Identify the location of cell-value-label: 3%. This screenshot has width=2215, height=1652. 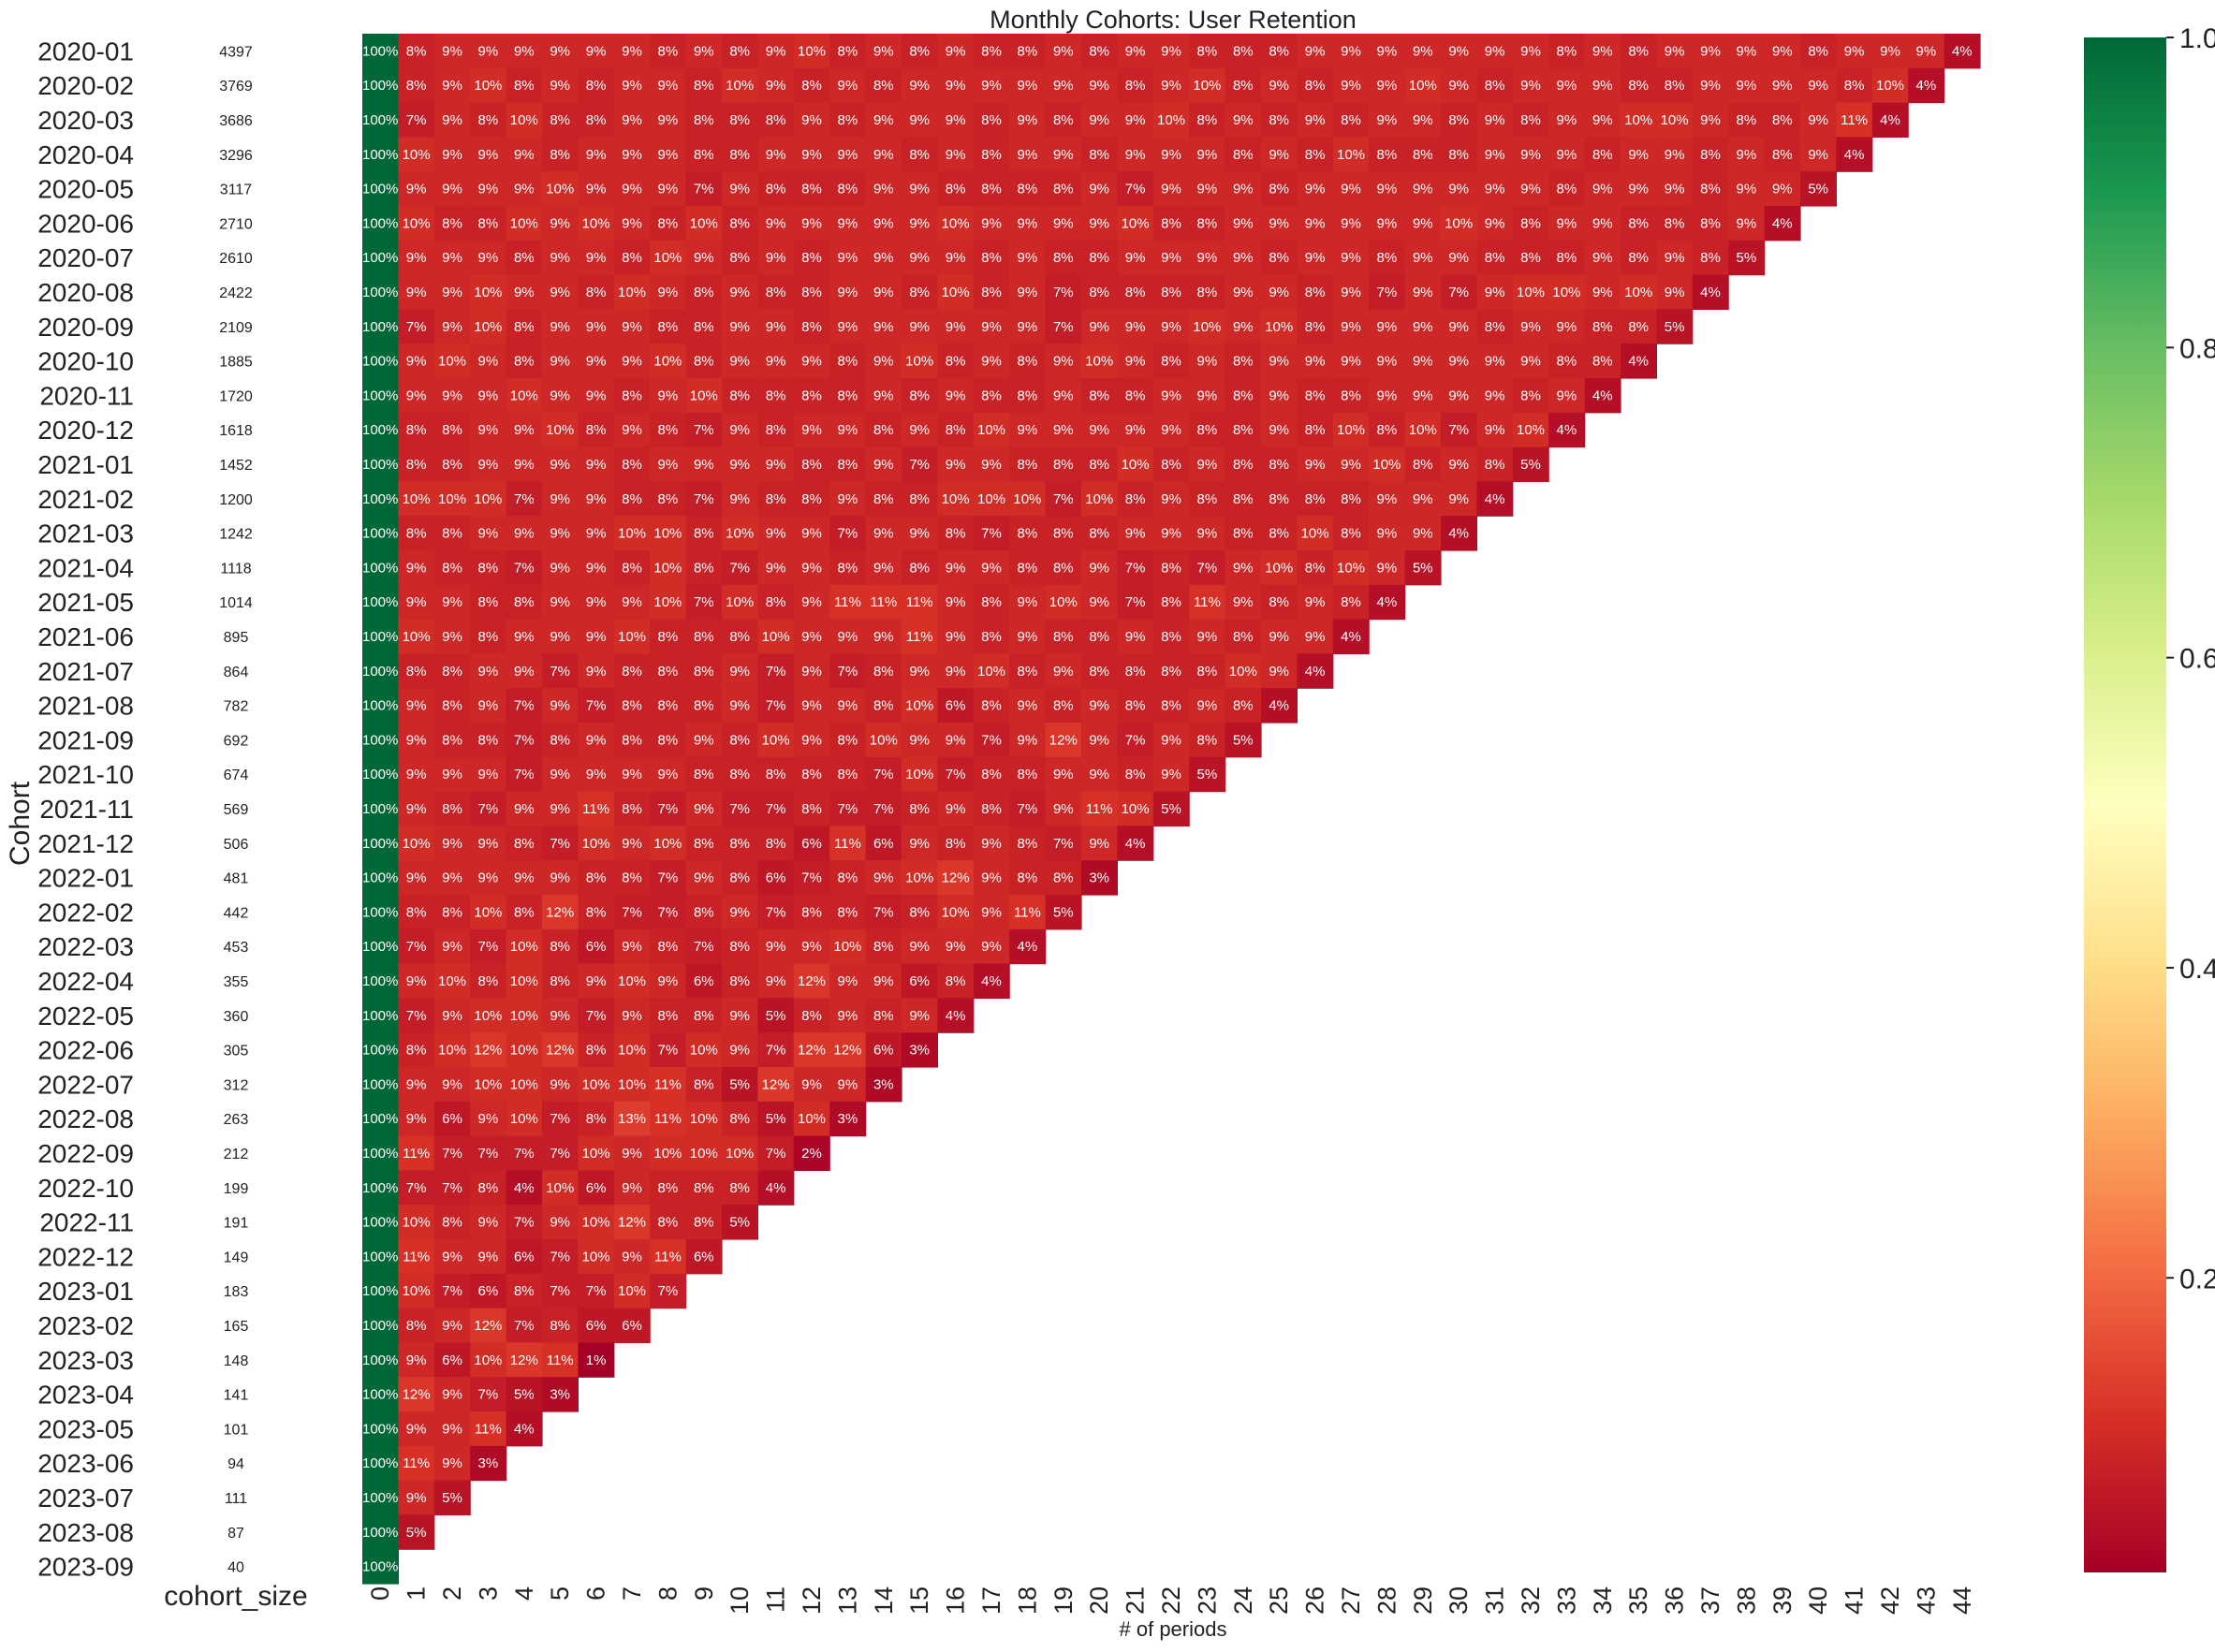
(848, 1119).